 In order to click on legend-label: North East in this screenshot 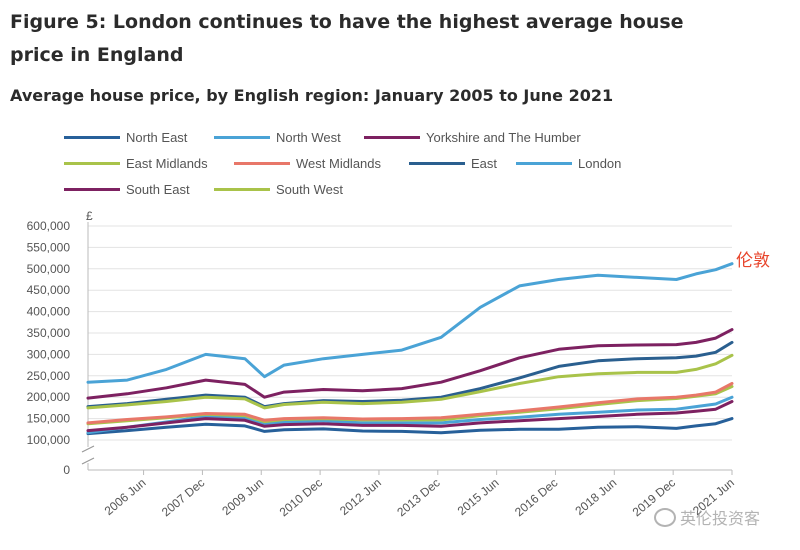, I will do `click(157, 137)`.